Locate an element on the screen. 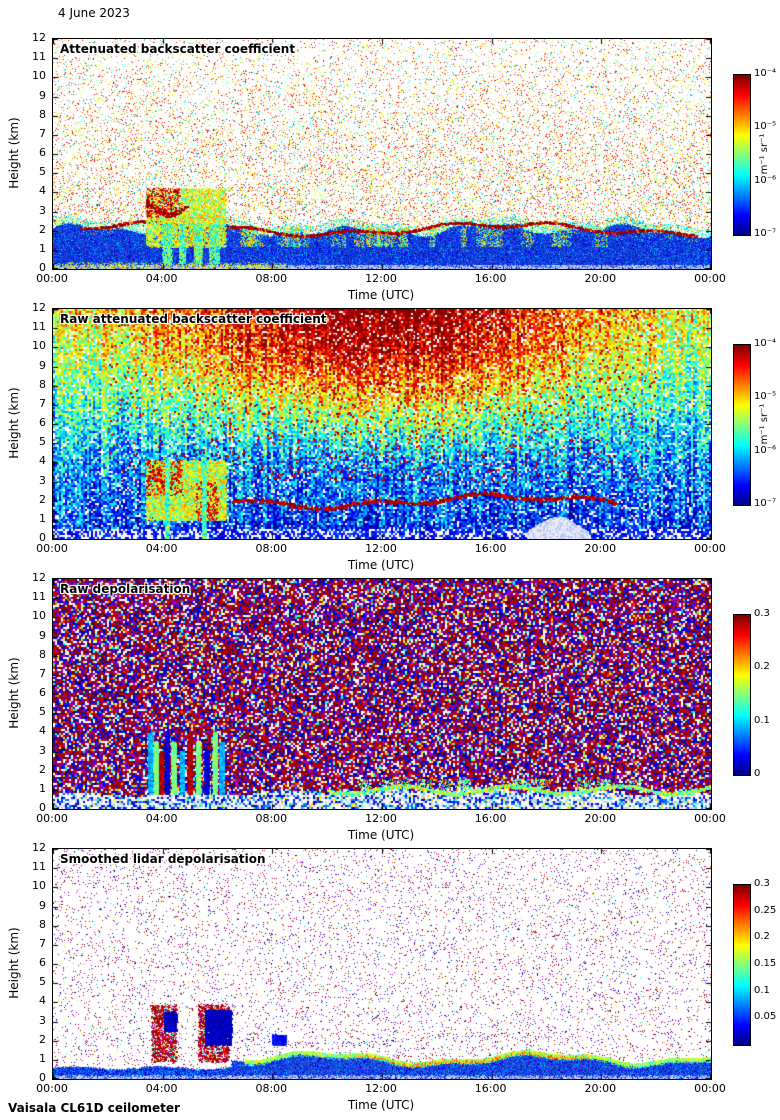 The width and height of the screenshot is (780, 1120). colorbar-tick-label: 0.15 is located at coordinates (765, 963).